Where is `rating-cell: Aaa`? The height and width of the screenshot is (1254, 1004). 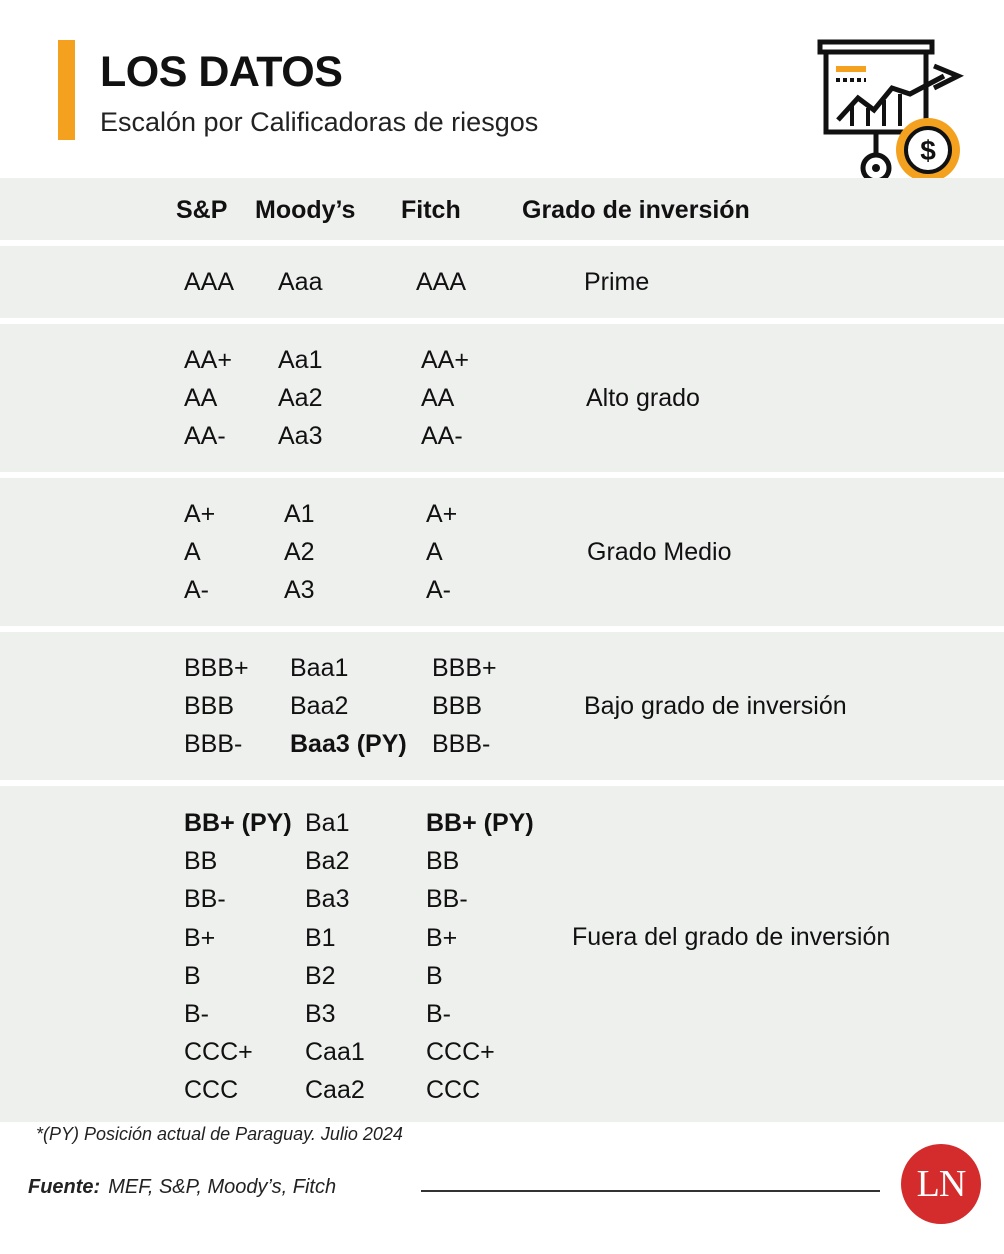
rating-cell: Aaa is located at coordinates (300, 282).